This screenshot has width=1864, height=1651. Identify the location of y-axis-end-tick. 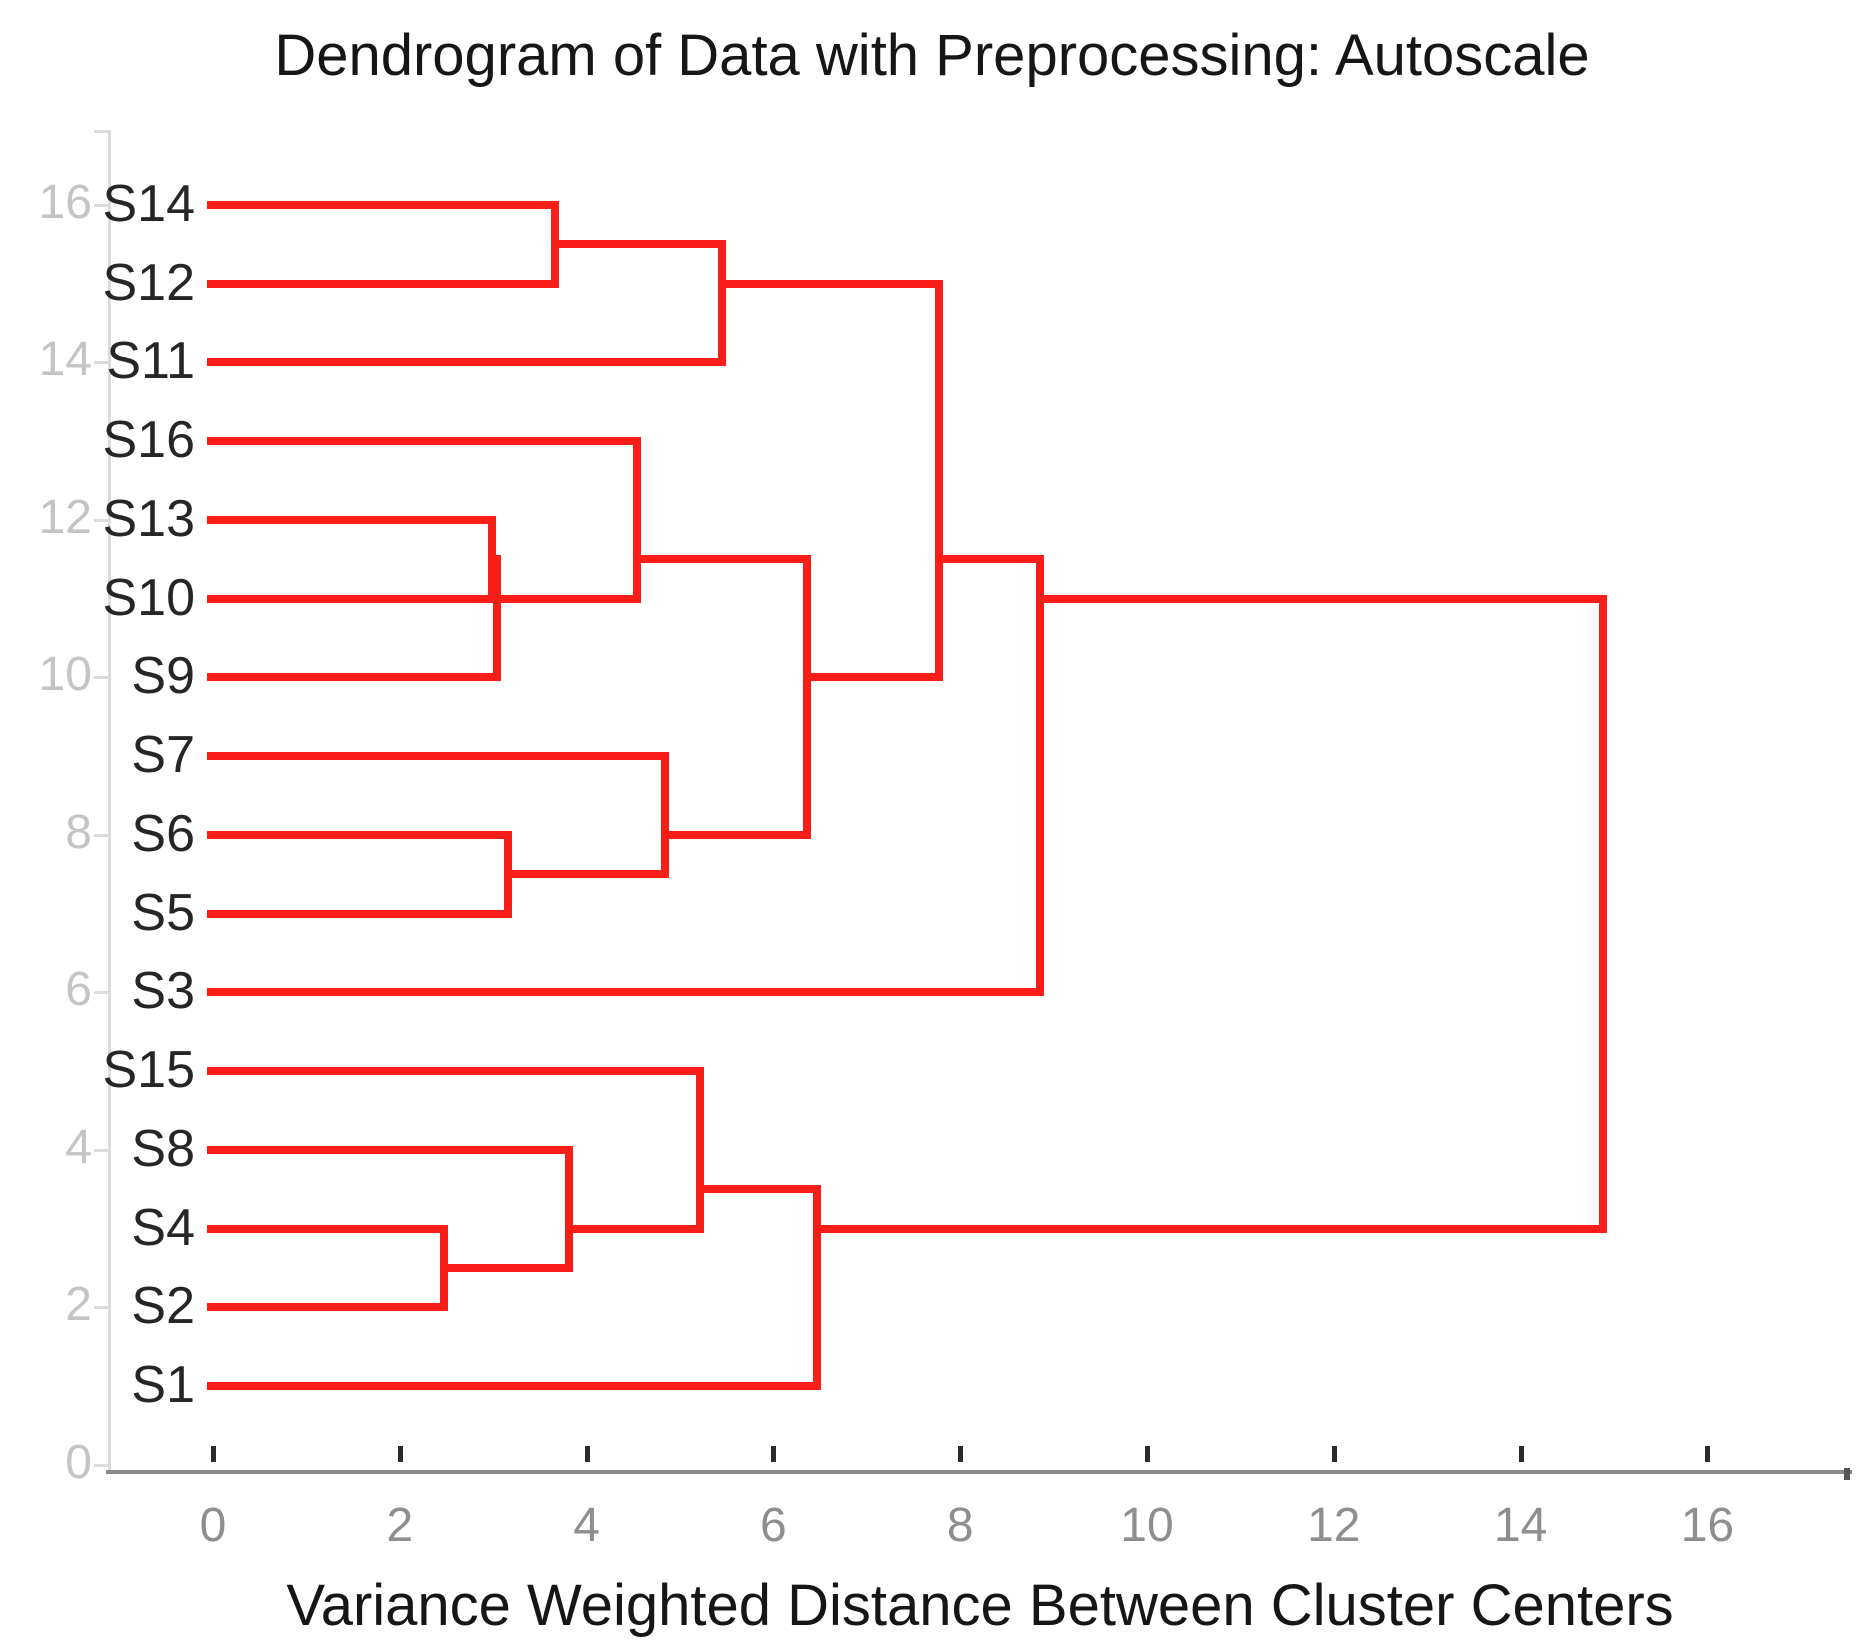
(102, 131).